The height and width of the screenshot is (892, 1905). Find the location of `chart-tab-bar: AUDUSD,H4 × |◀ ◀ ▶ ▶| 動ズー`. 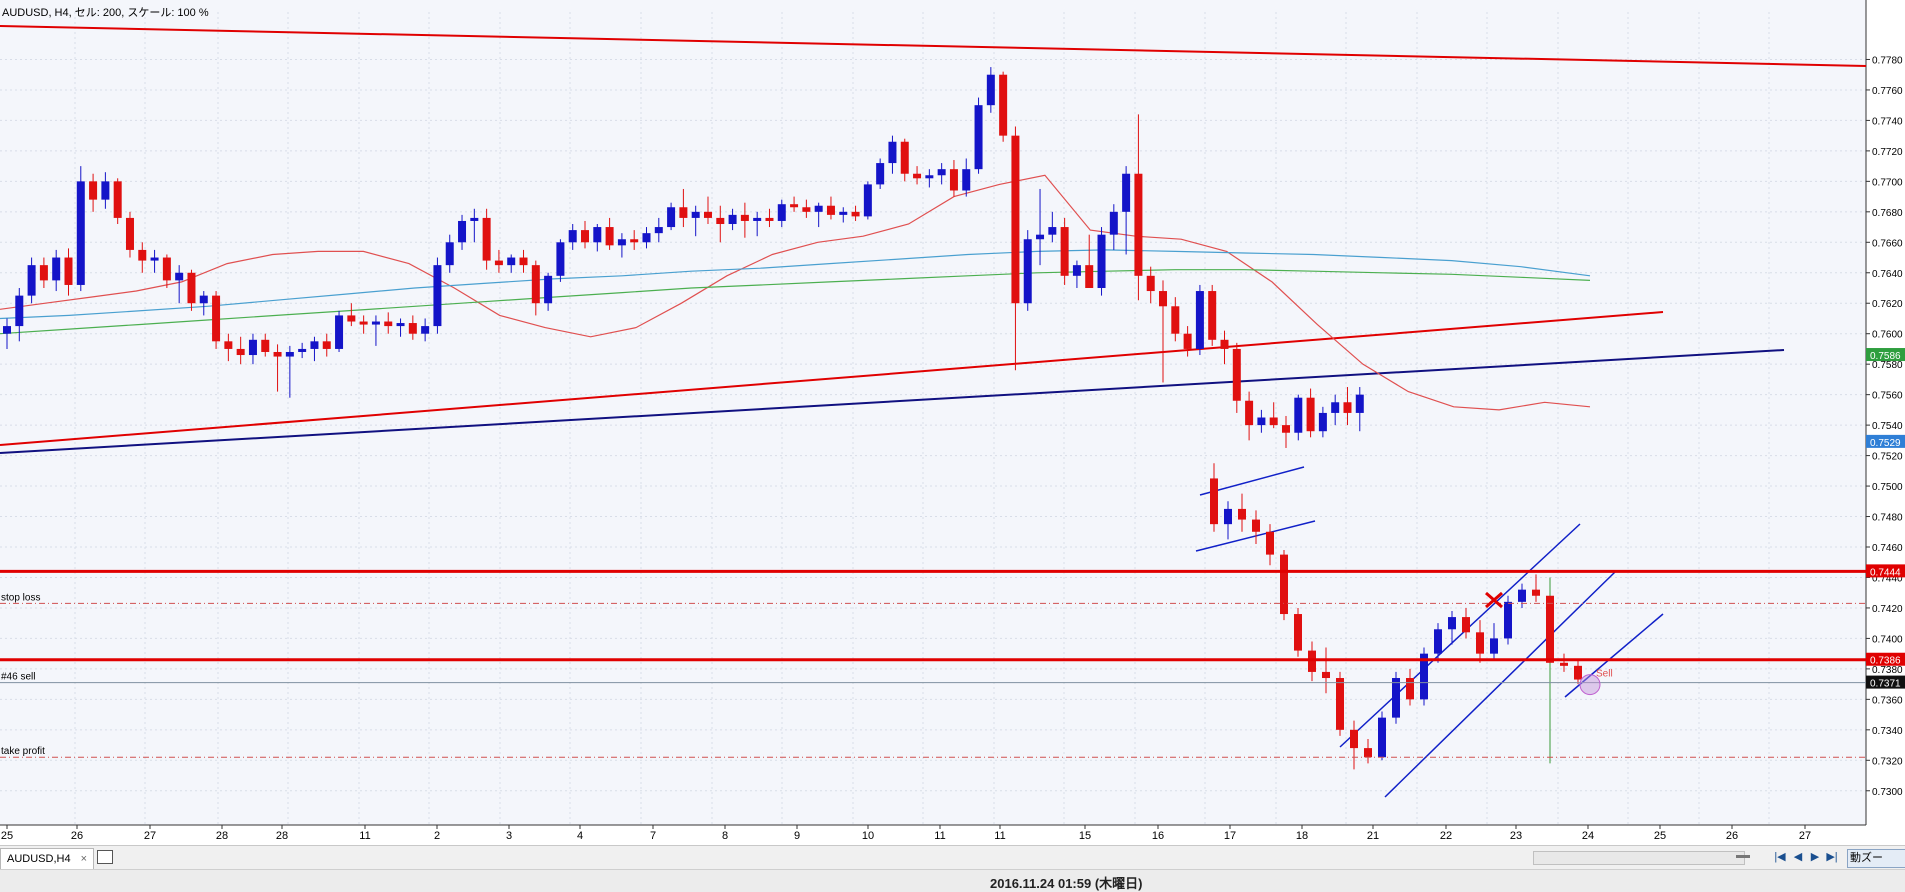

chart-tab-bar: AUDUSD,H4 × |◀ ◀ ▶ ▶| 動ズー is located at coordinates (952, 857).